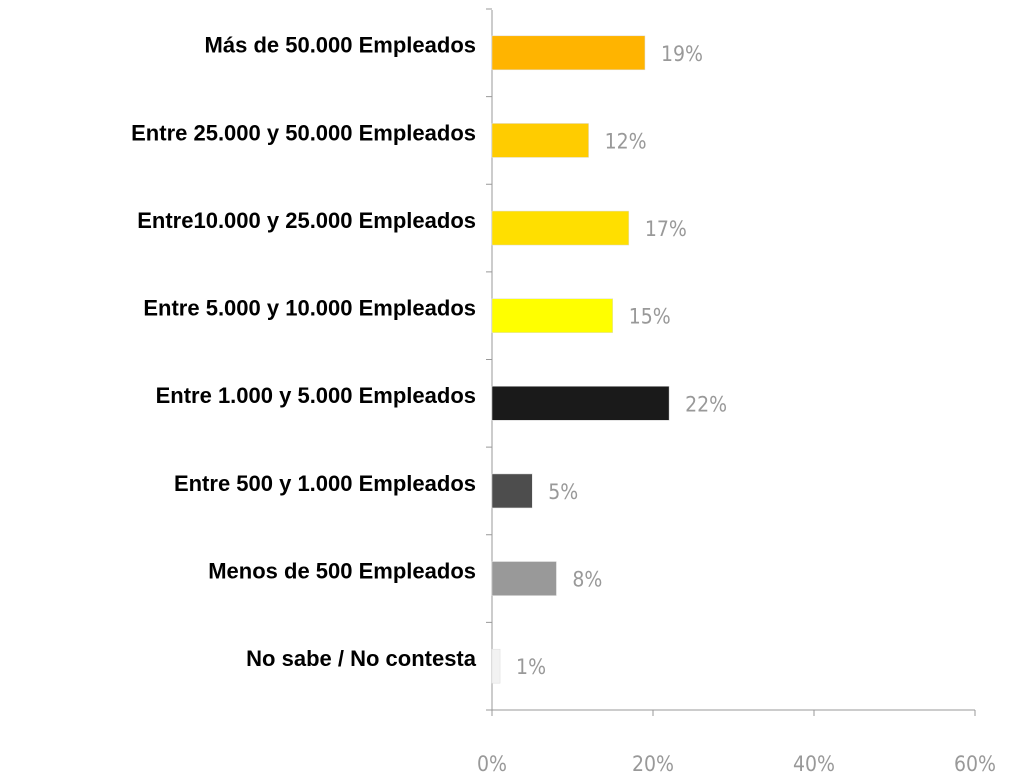 The height and width of the screenshot is (776, 1015). What do you see at coordinates (361, 658) in the screenshot?
I see `category-label: No sabe / No contesta` at bounding box center [361, 658].